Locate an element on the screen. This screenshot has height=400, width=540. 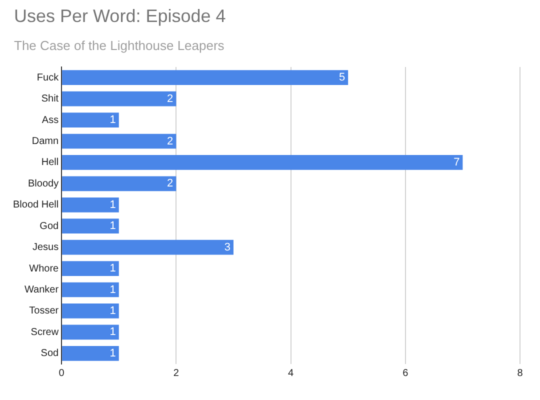
y-tick-label: God is located at coordinates (49, 226).